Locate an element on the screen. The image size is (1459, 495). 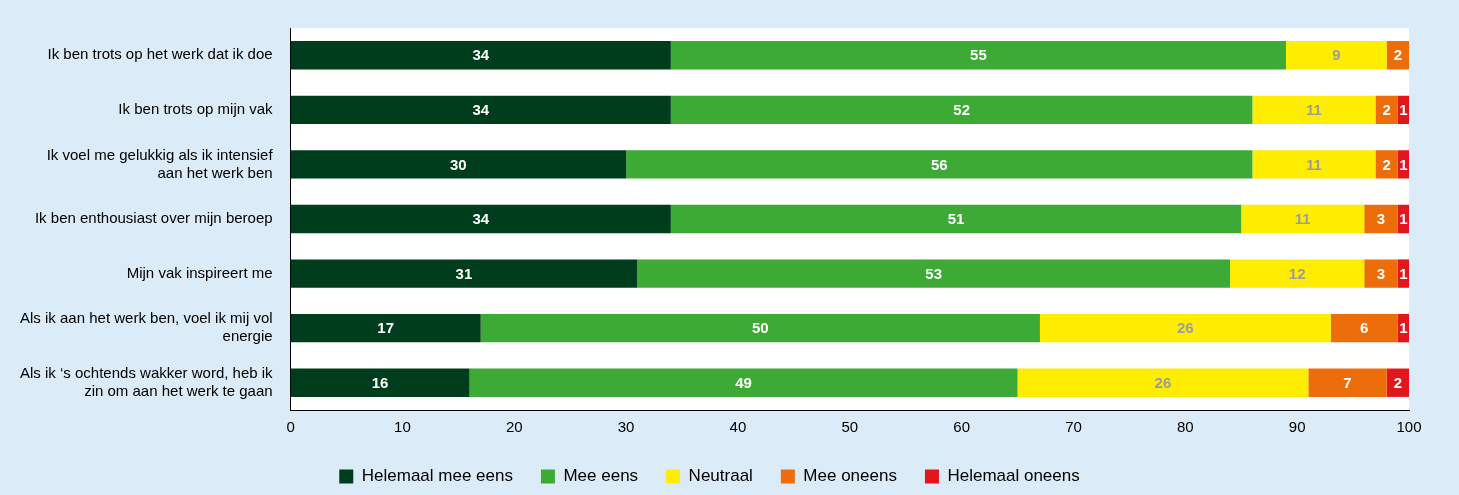
legend-label: Helemaal mee eens is located at coordinates (437, 476).